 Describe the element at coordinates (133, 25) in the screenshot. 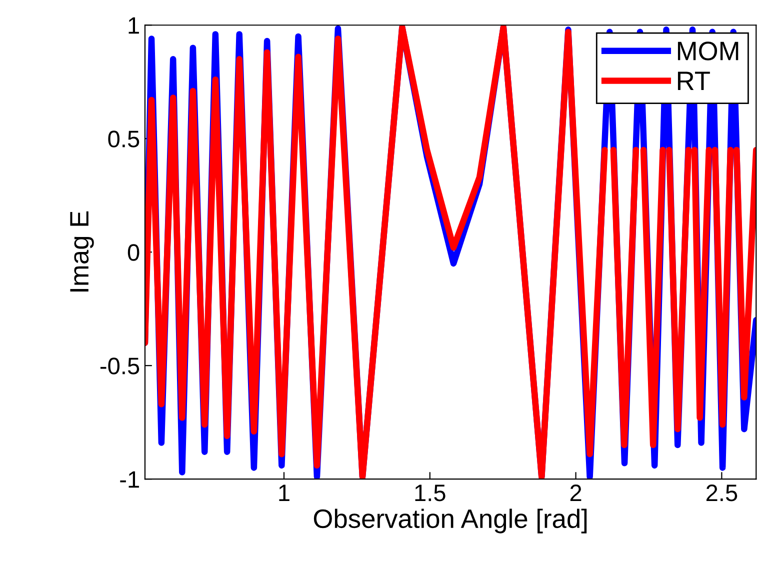

I see `y-tick-label: 1` at that location.